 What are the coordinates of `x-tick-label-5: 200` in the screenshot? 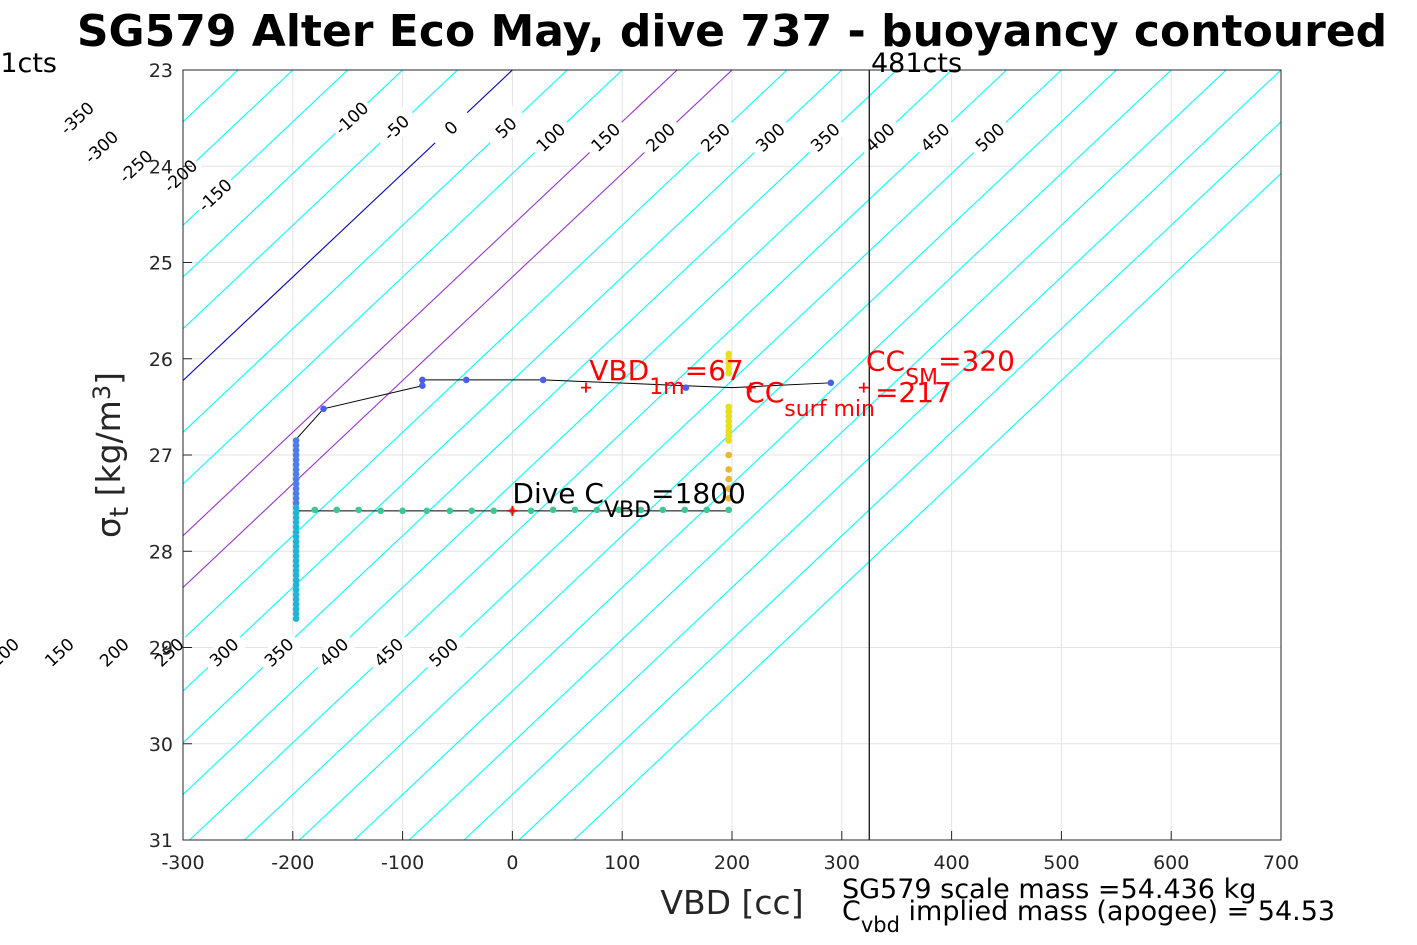 It's located at (732, 863).